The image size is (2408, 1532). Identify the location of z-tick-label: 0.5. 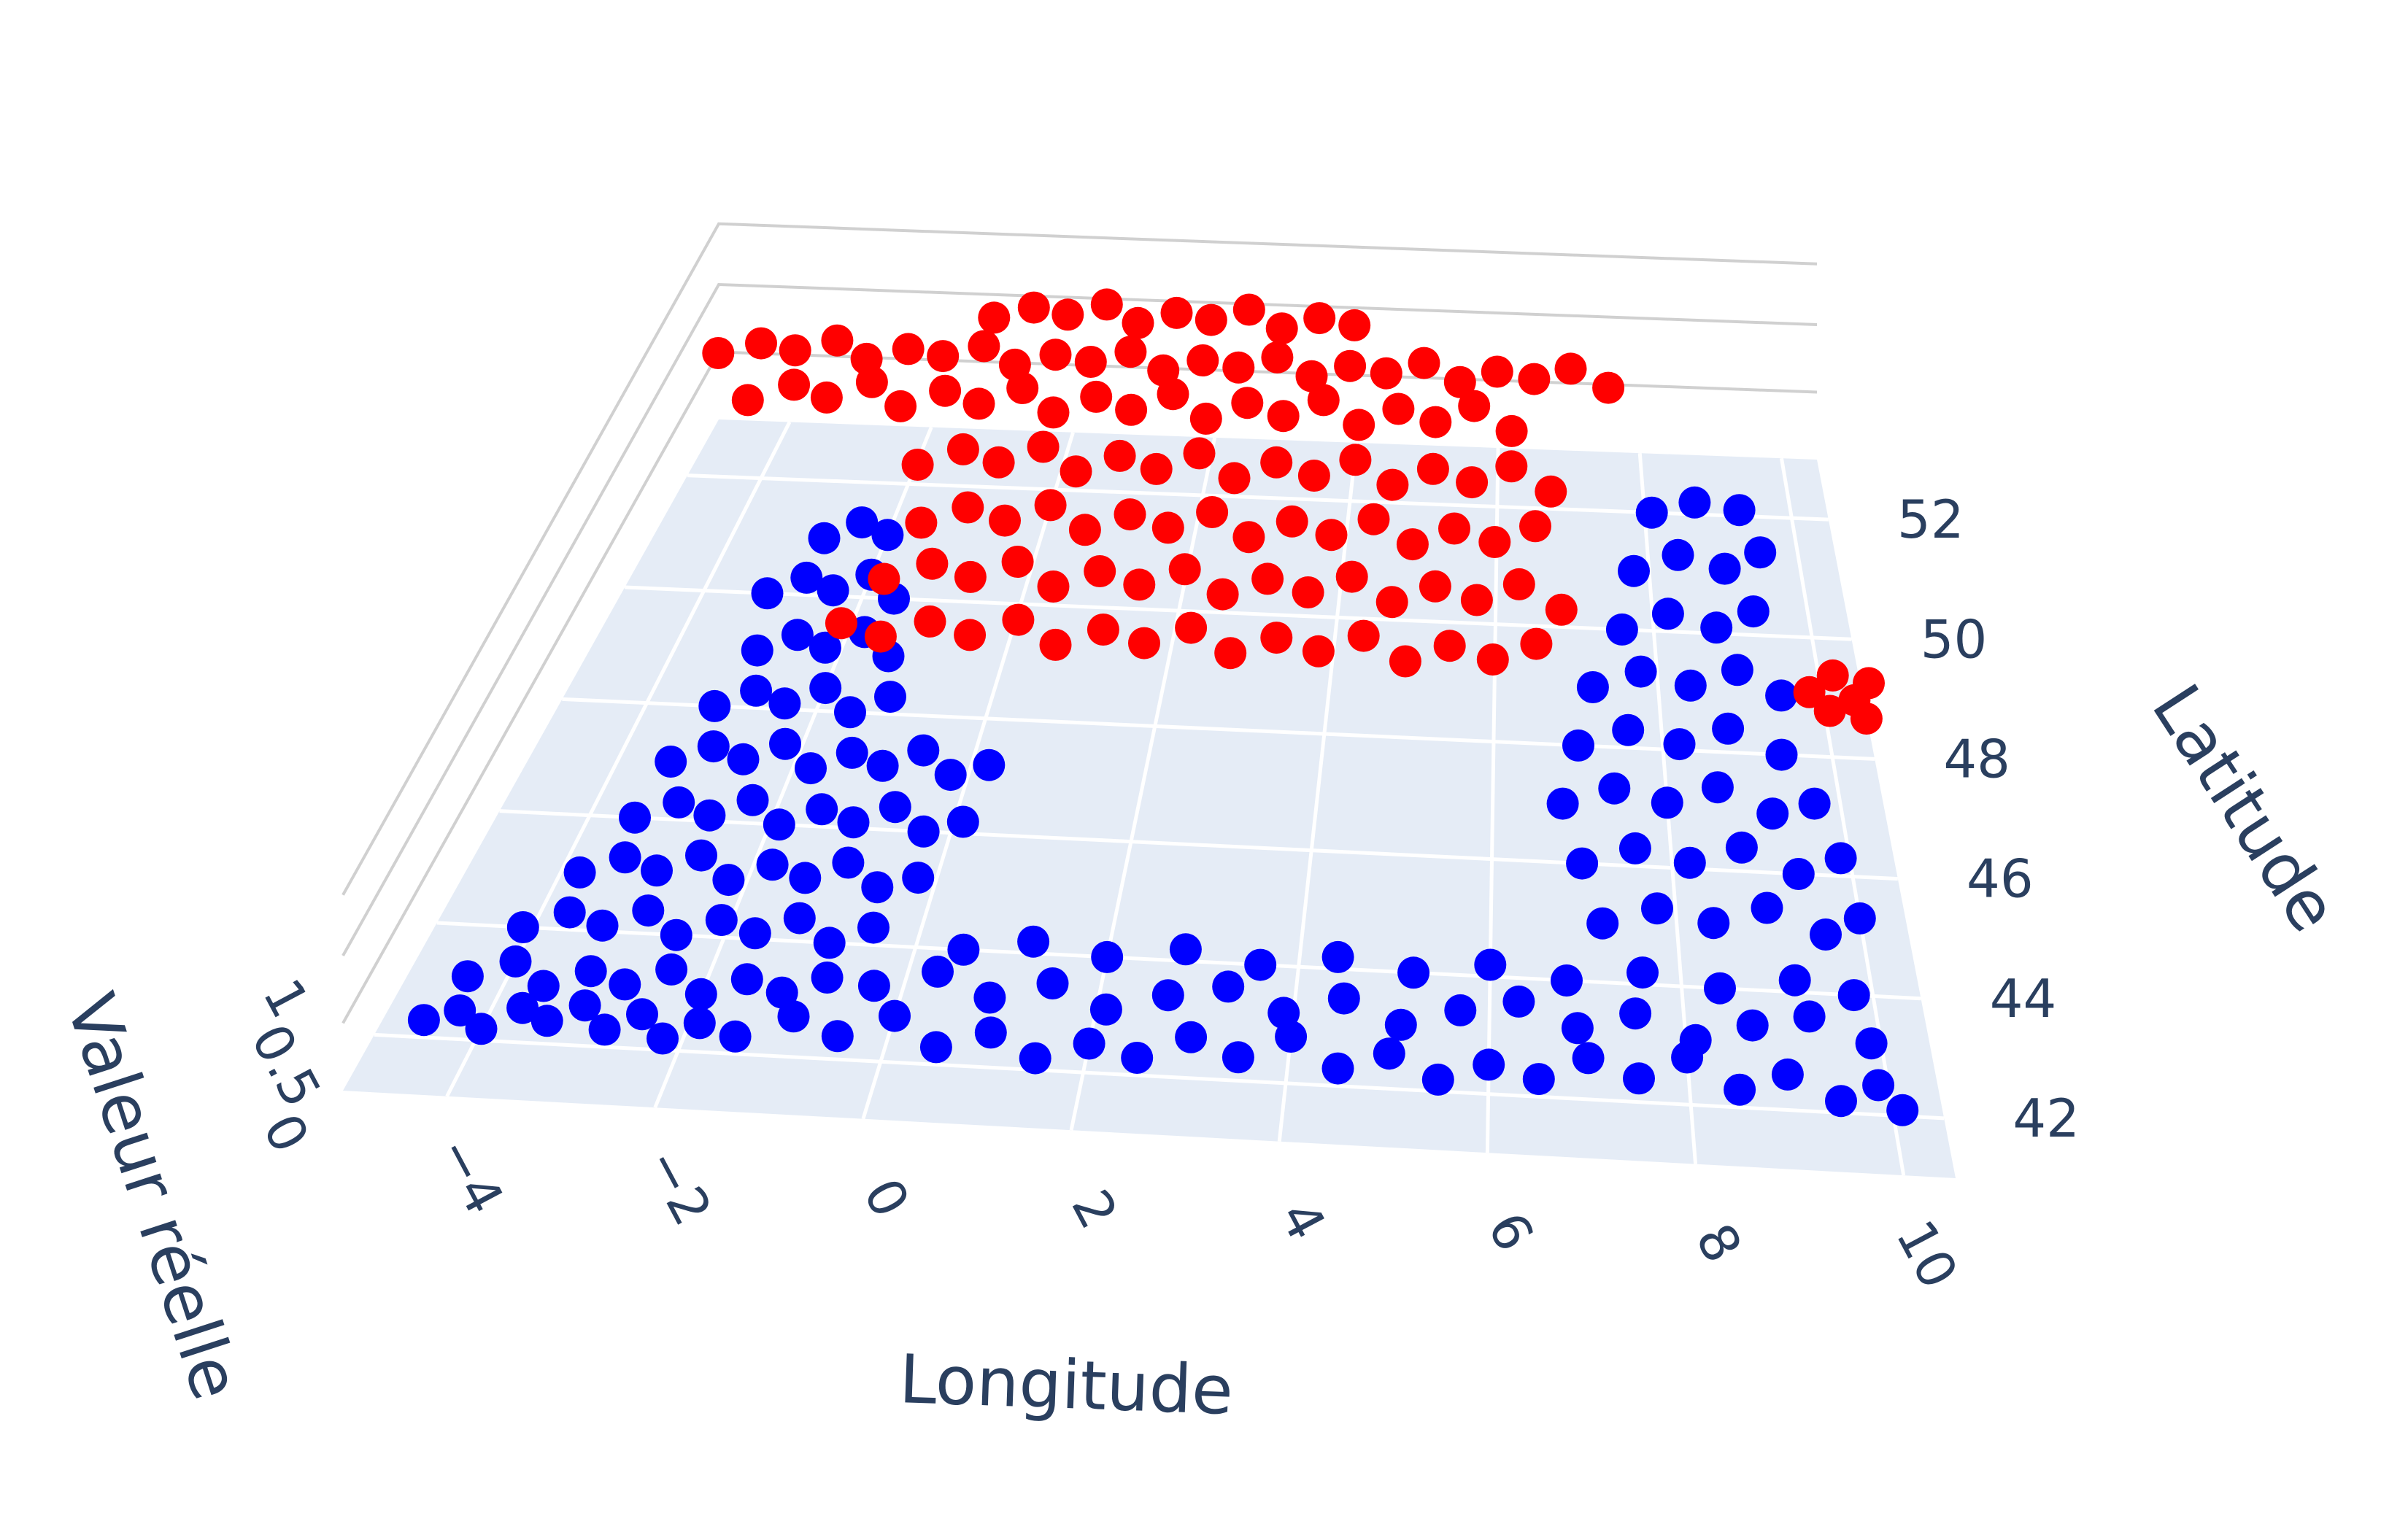
(286, 1066).